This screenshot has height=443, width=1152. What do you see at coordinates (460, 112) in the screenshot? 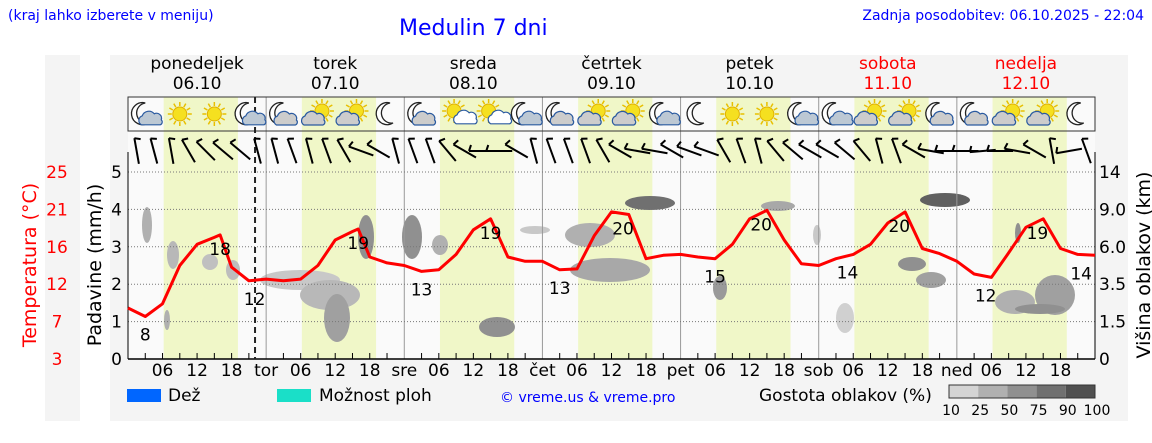
I see `sun-light-cloud-icon` at bounding box center [460, 112].